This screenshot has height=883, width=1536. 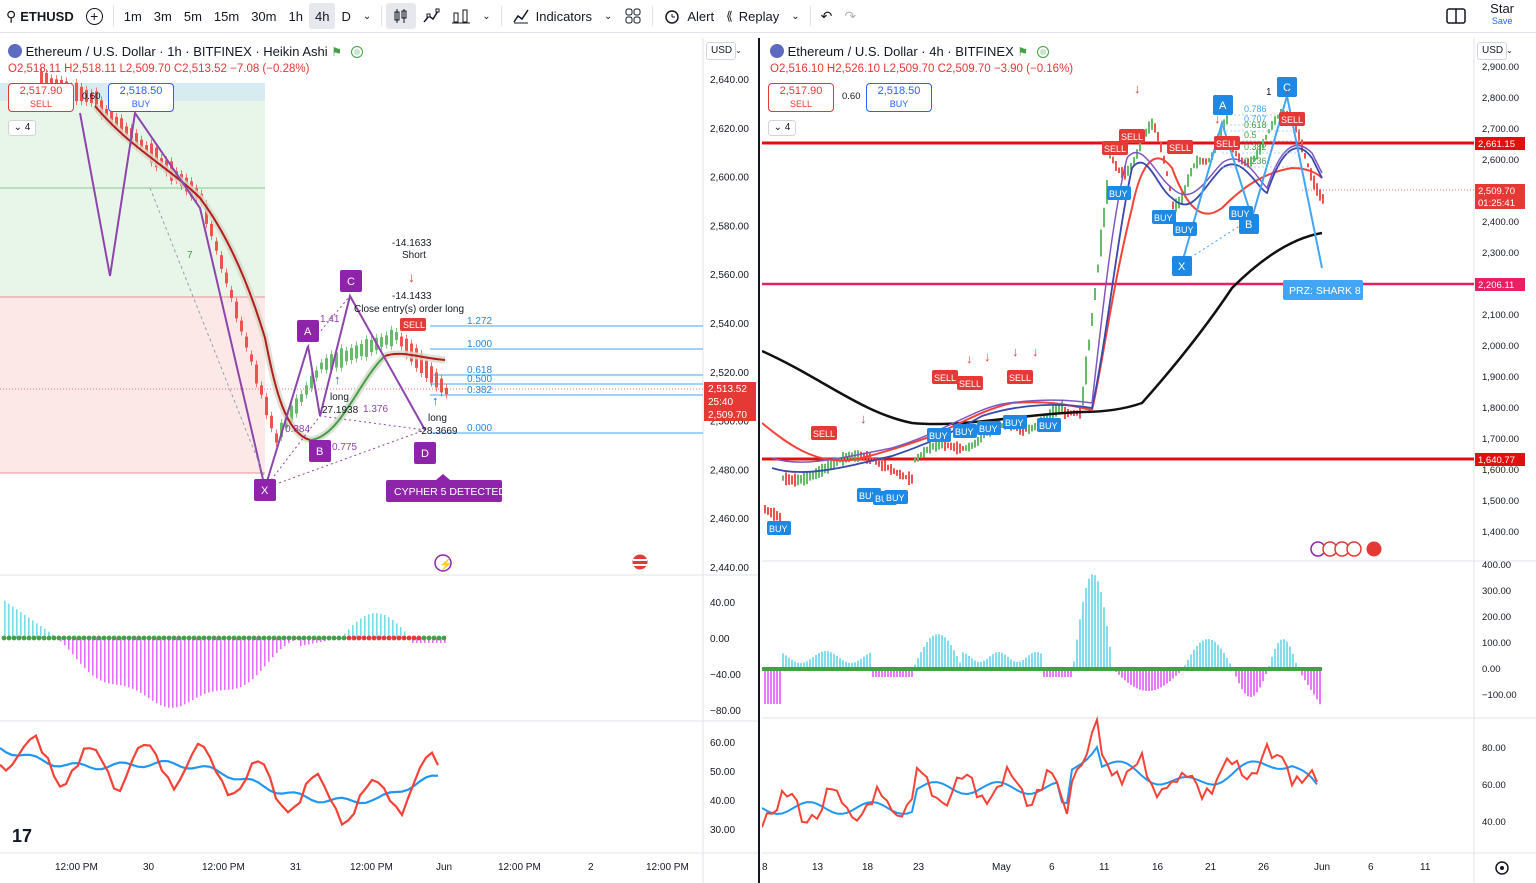 What do you see at coordinates (777, 51) in the screenshot?
I see `ethereum-logo-icon` at bounding box center [777, 51].